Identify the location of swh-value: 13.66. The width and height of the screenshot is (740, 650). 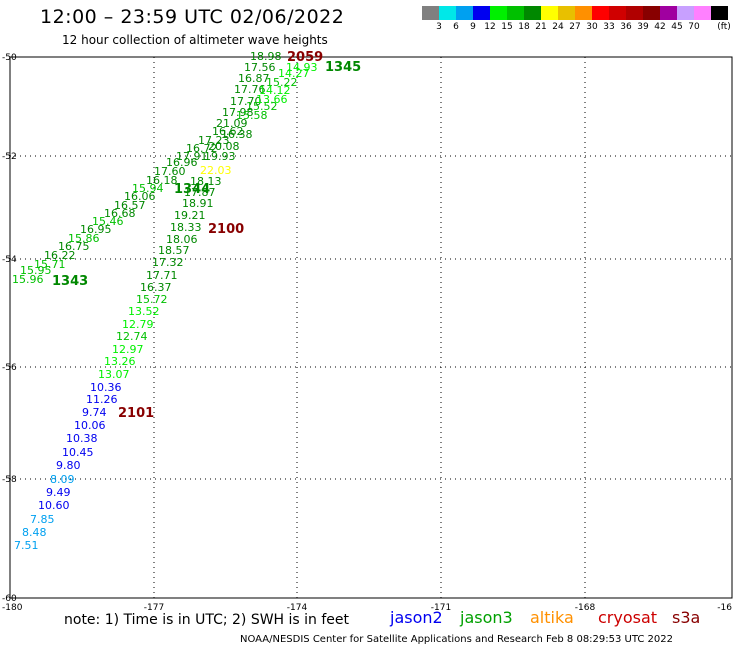
(272, 99).